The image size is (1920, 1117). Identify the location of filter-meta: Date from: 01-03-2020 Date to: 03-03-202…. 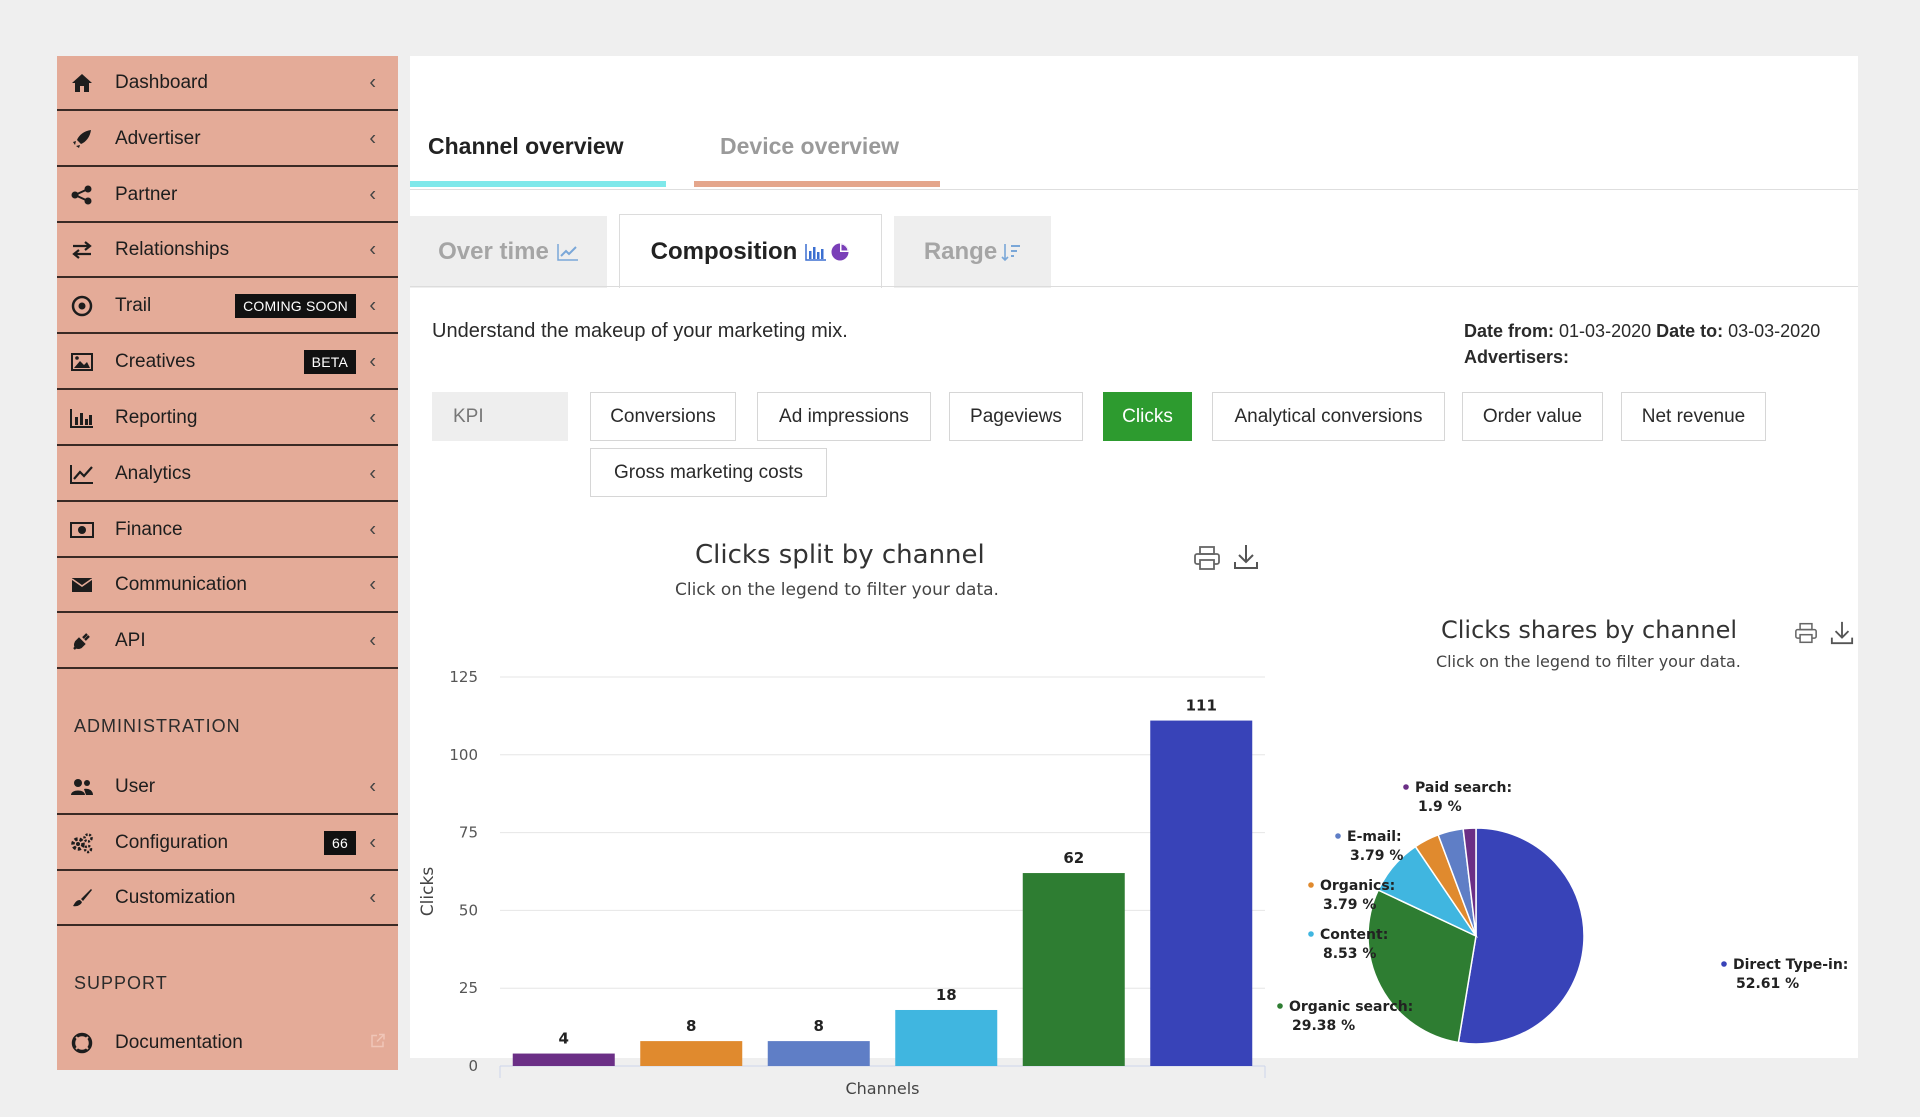
(1654, 344).